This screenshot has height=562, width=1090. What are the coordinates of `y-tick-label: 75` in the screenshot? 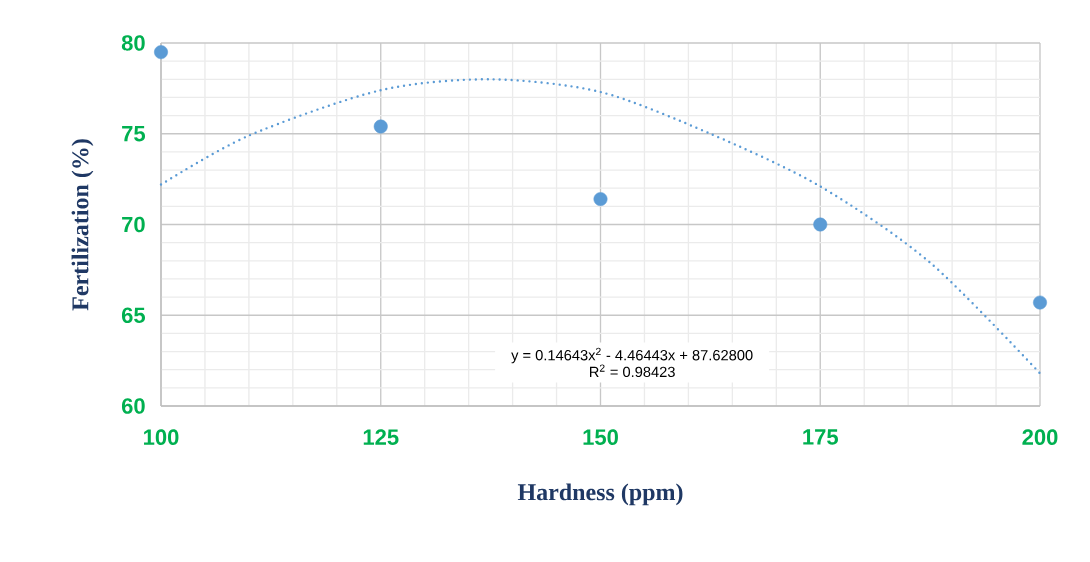 It's located at (134, 134).